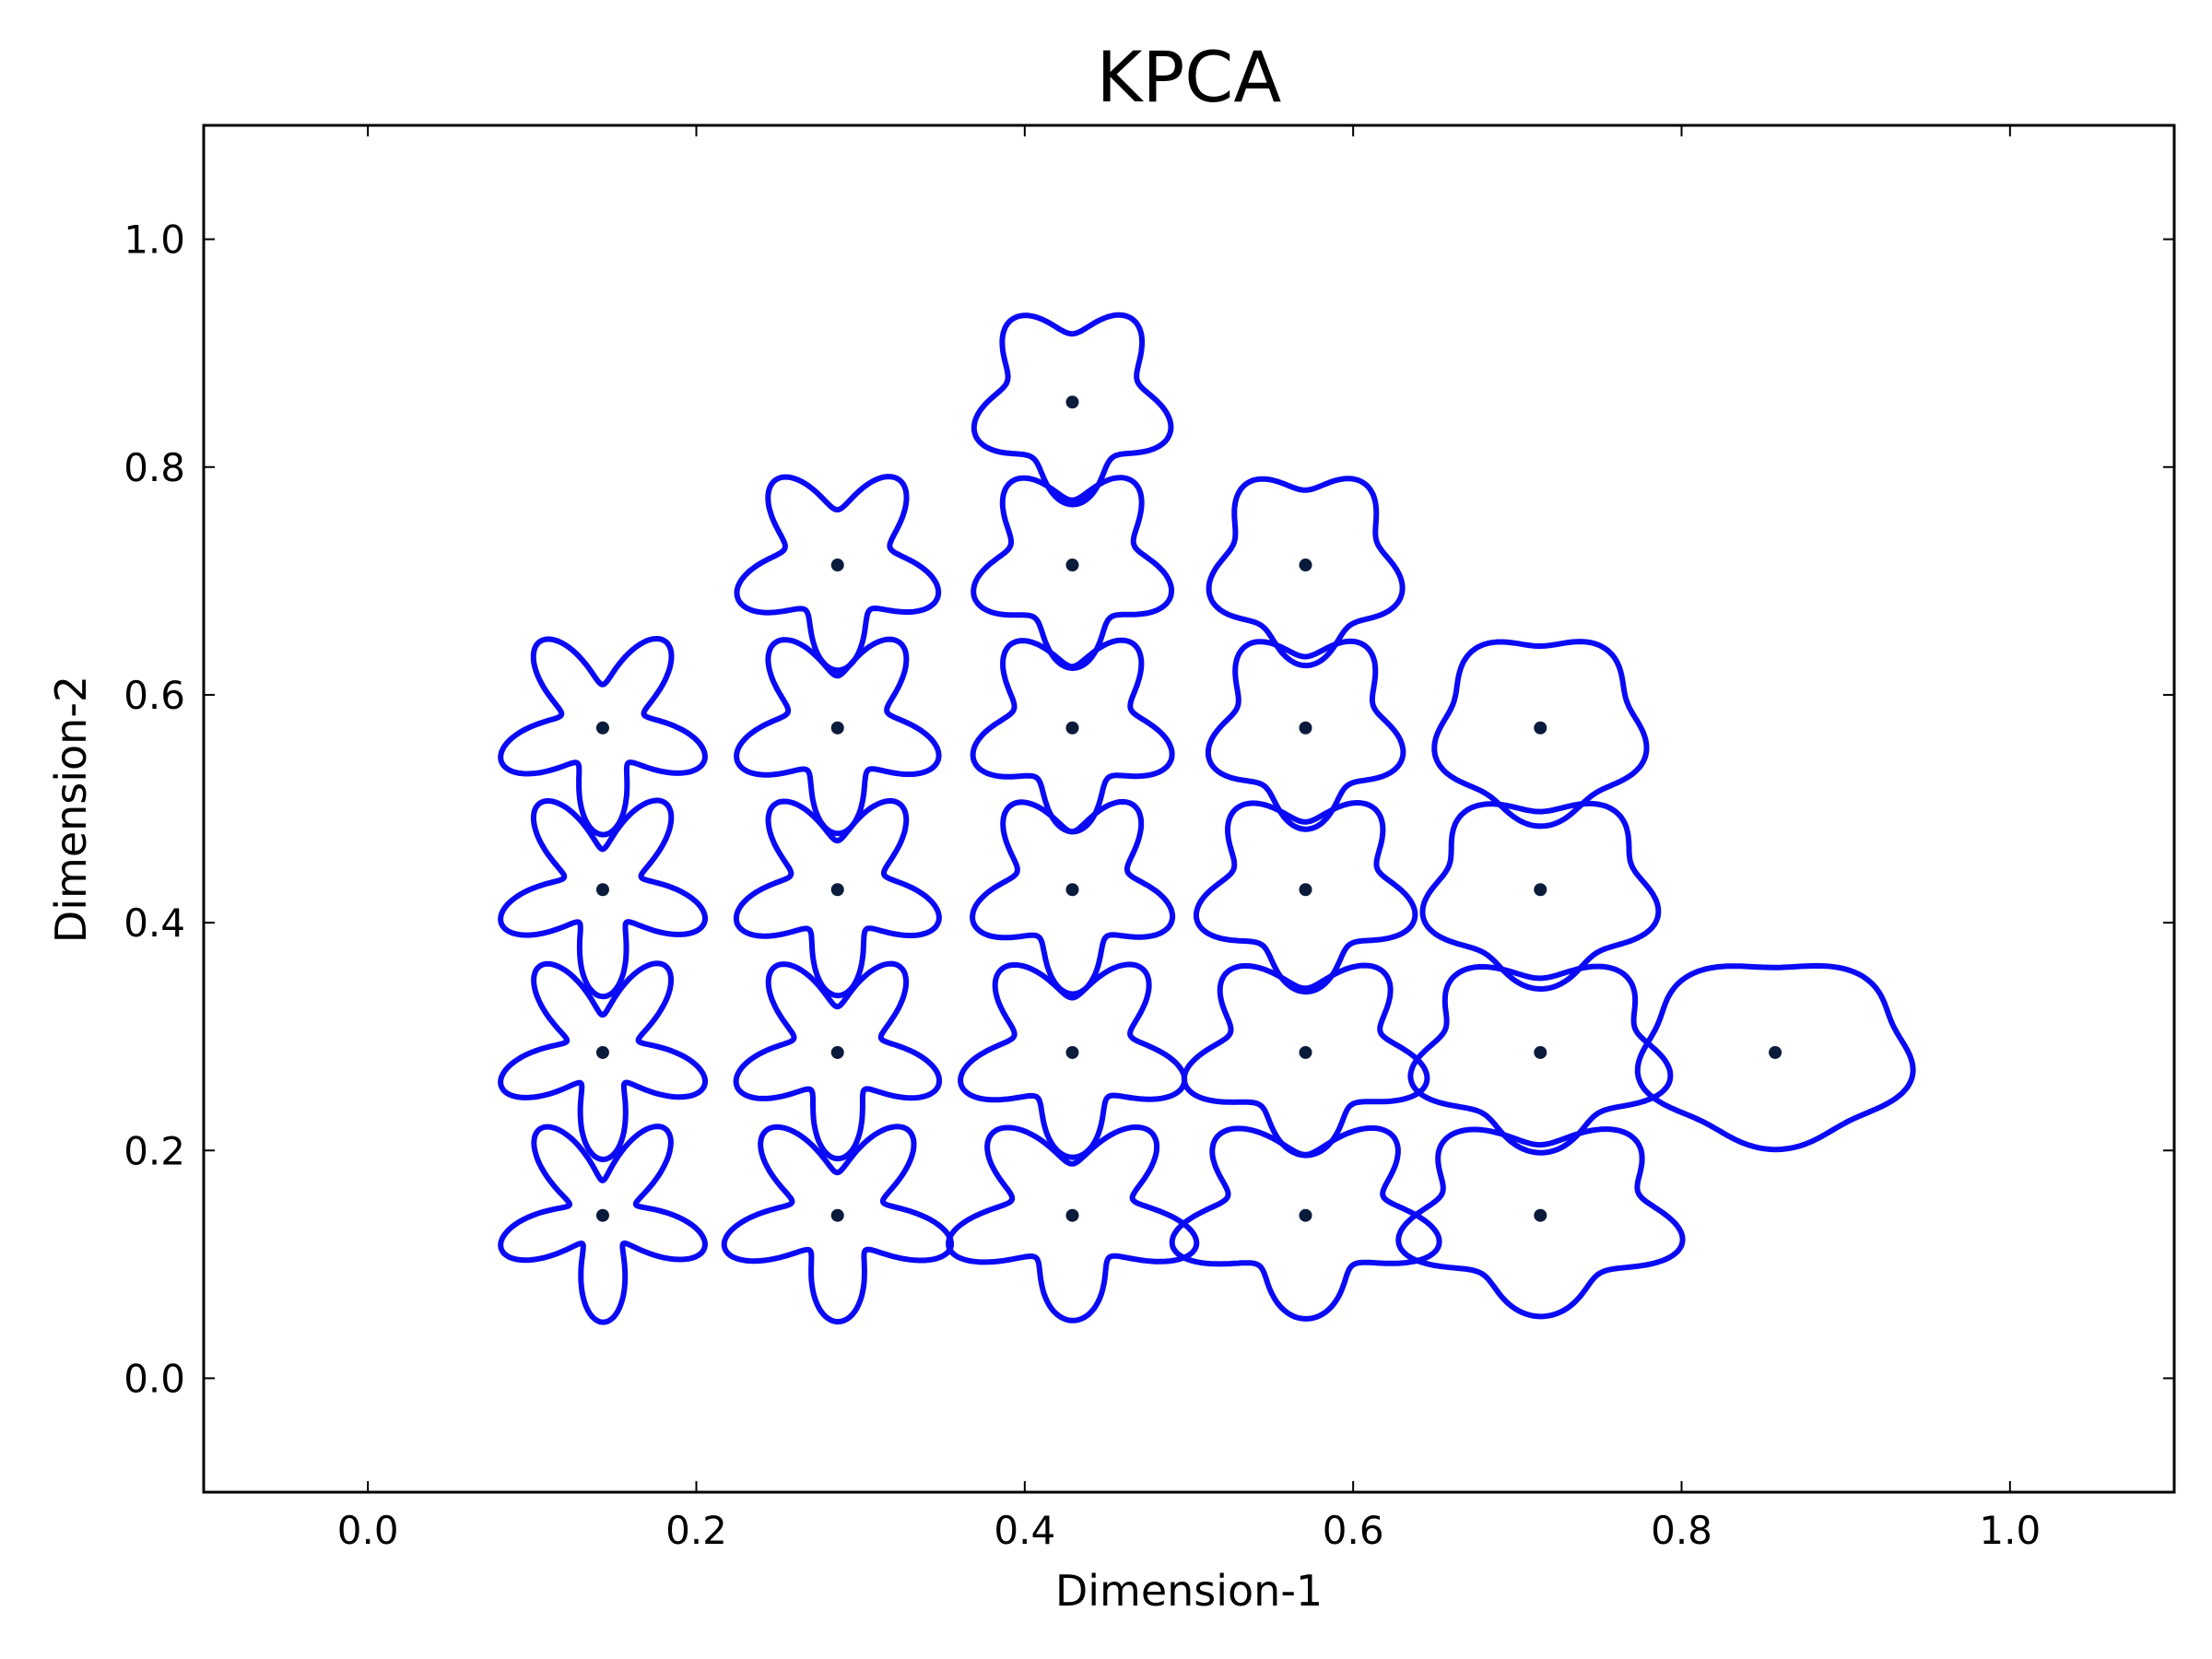 The height and width of the screenshot is (1659, 2212). I want to click on y-tick-label: 0.6, so click(154, 695).